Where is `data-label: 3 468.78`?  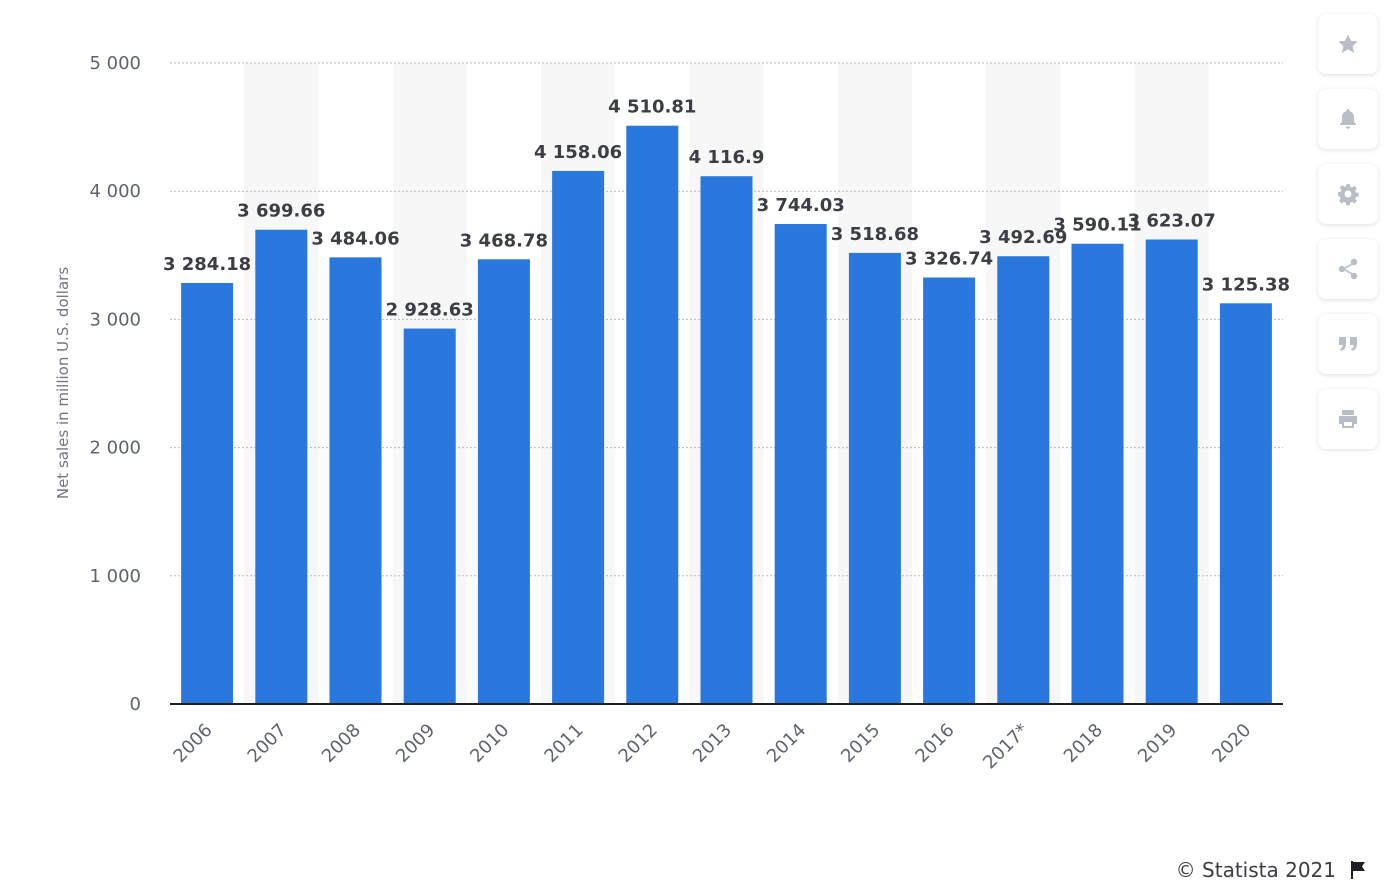
data-label: 3 468.78 is located at coordinates (504, 240).